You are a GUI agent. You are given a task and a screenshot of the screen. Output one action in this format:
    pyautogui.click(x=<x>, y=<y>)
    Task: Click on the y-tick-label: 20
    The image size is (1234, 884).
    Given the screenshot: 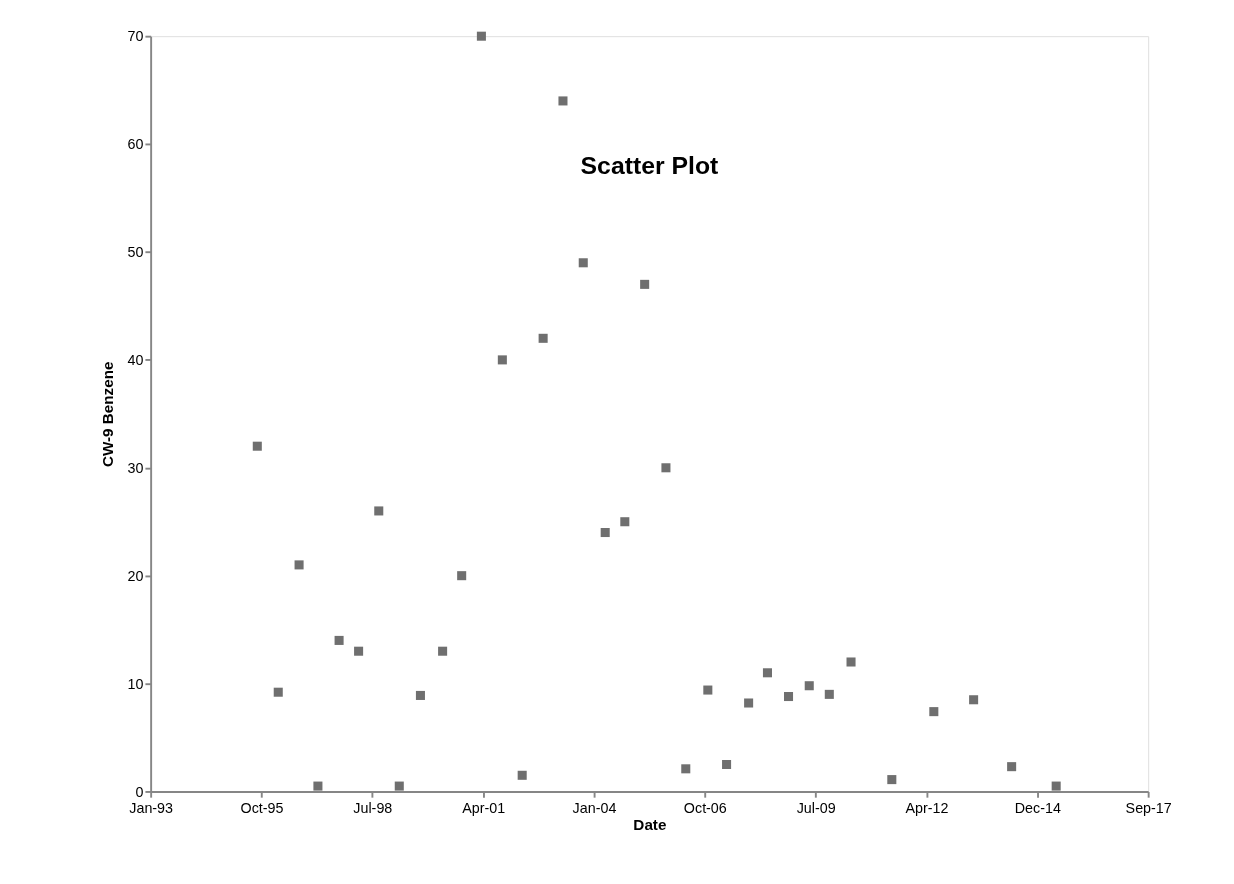 What is the action you would take?
    pyautogui.click(x=135, y=575)
    